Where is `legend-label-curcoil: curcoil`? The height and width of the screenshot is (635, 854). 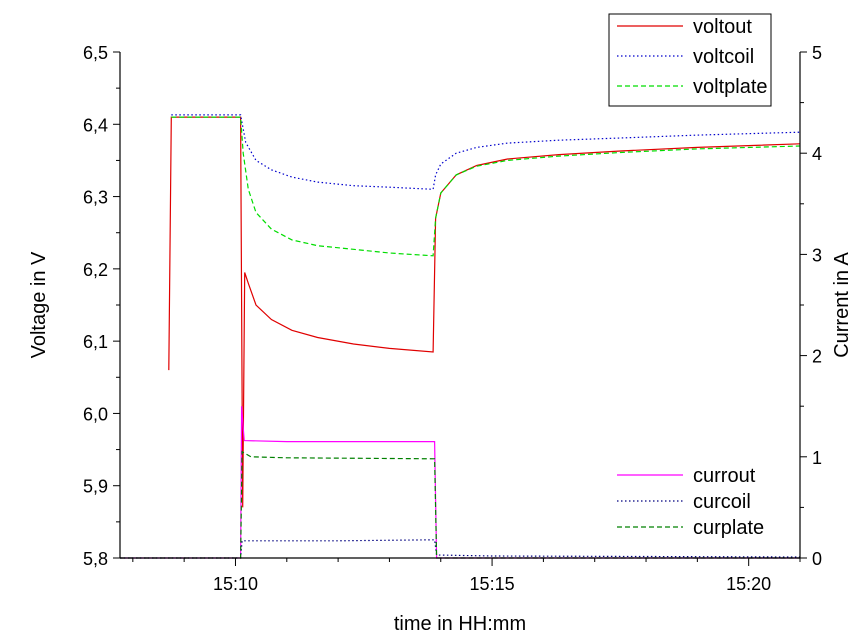
legend-label-curcoil: curcoil is located at coordinates (722, 502).